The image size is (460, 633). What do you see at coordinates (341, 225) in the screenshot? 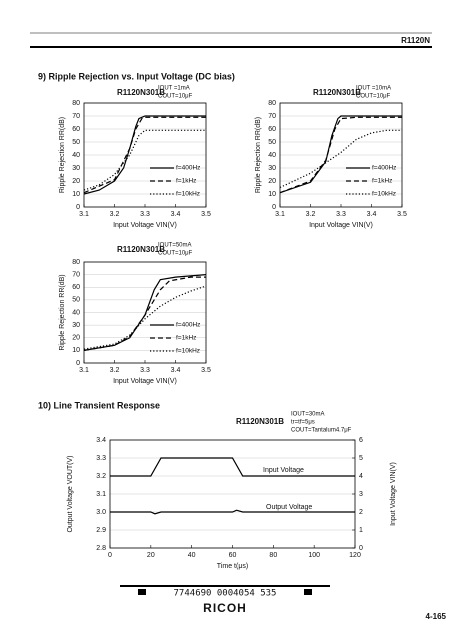
I see `x-axis-label: Input Voltage VIN(V)` at bounding box center [341, 225].